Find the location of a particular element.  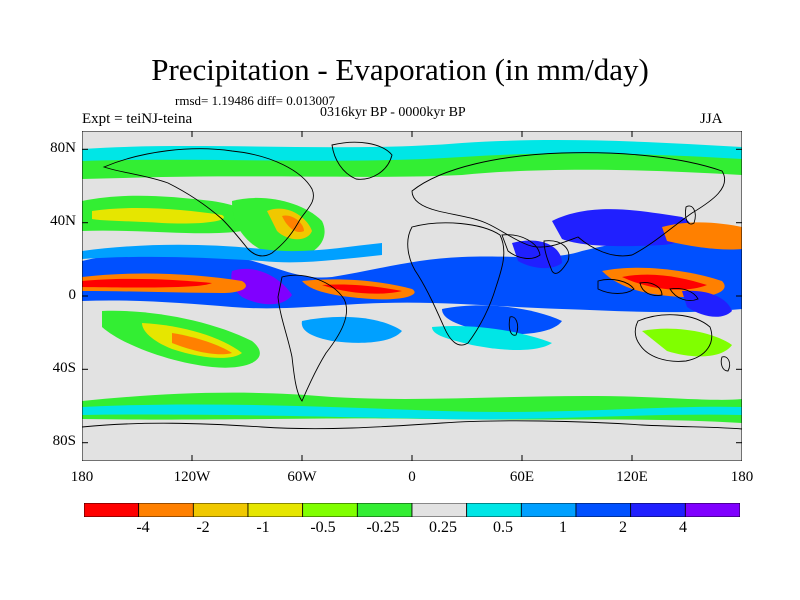

y-tick-label: 80S is located at coordinates (64, 441).